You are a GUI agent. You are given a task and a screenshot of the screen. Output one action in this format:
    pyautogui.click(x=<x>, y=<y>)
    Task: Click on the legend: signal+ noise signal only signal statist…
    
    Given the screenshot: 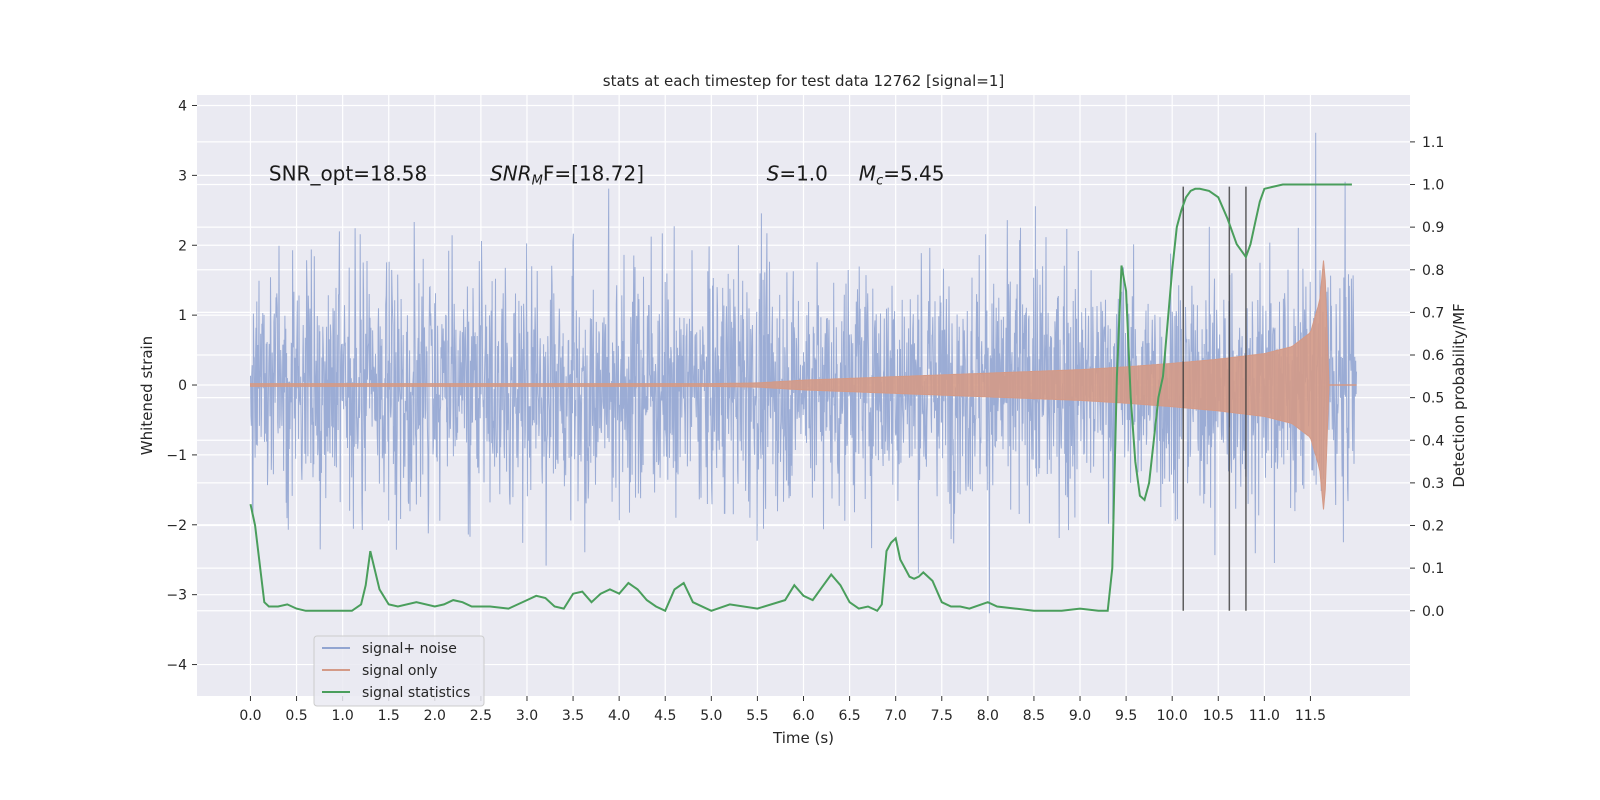 What is the action you would take?
    pyautogui.click(x=399, y=671)
    